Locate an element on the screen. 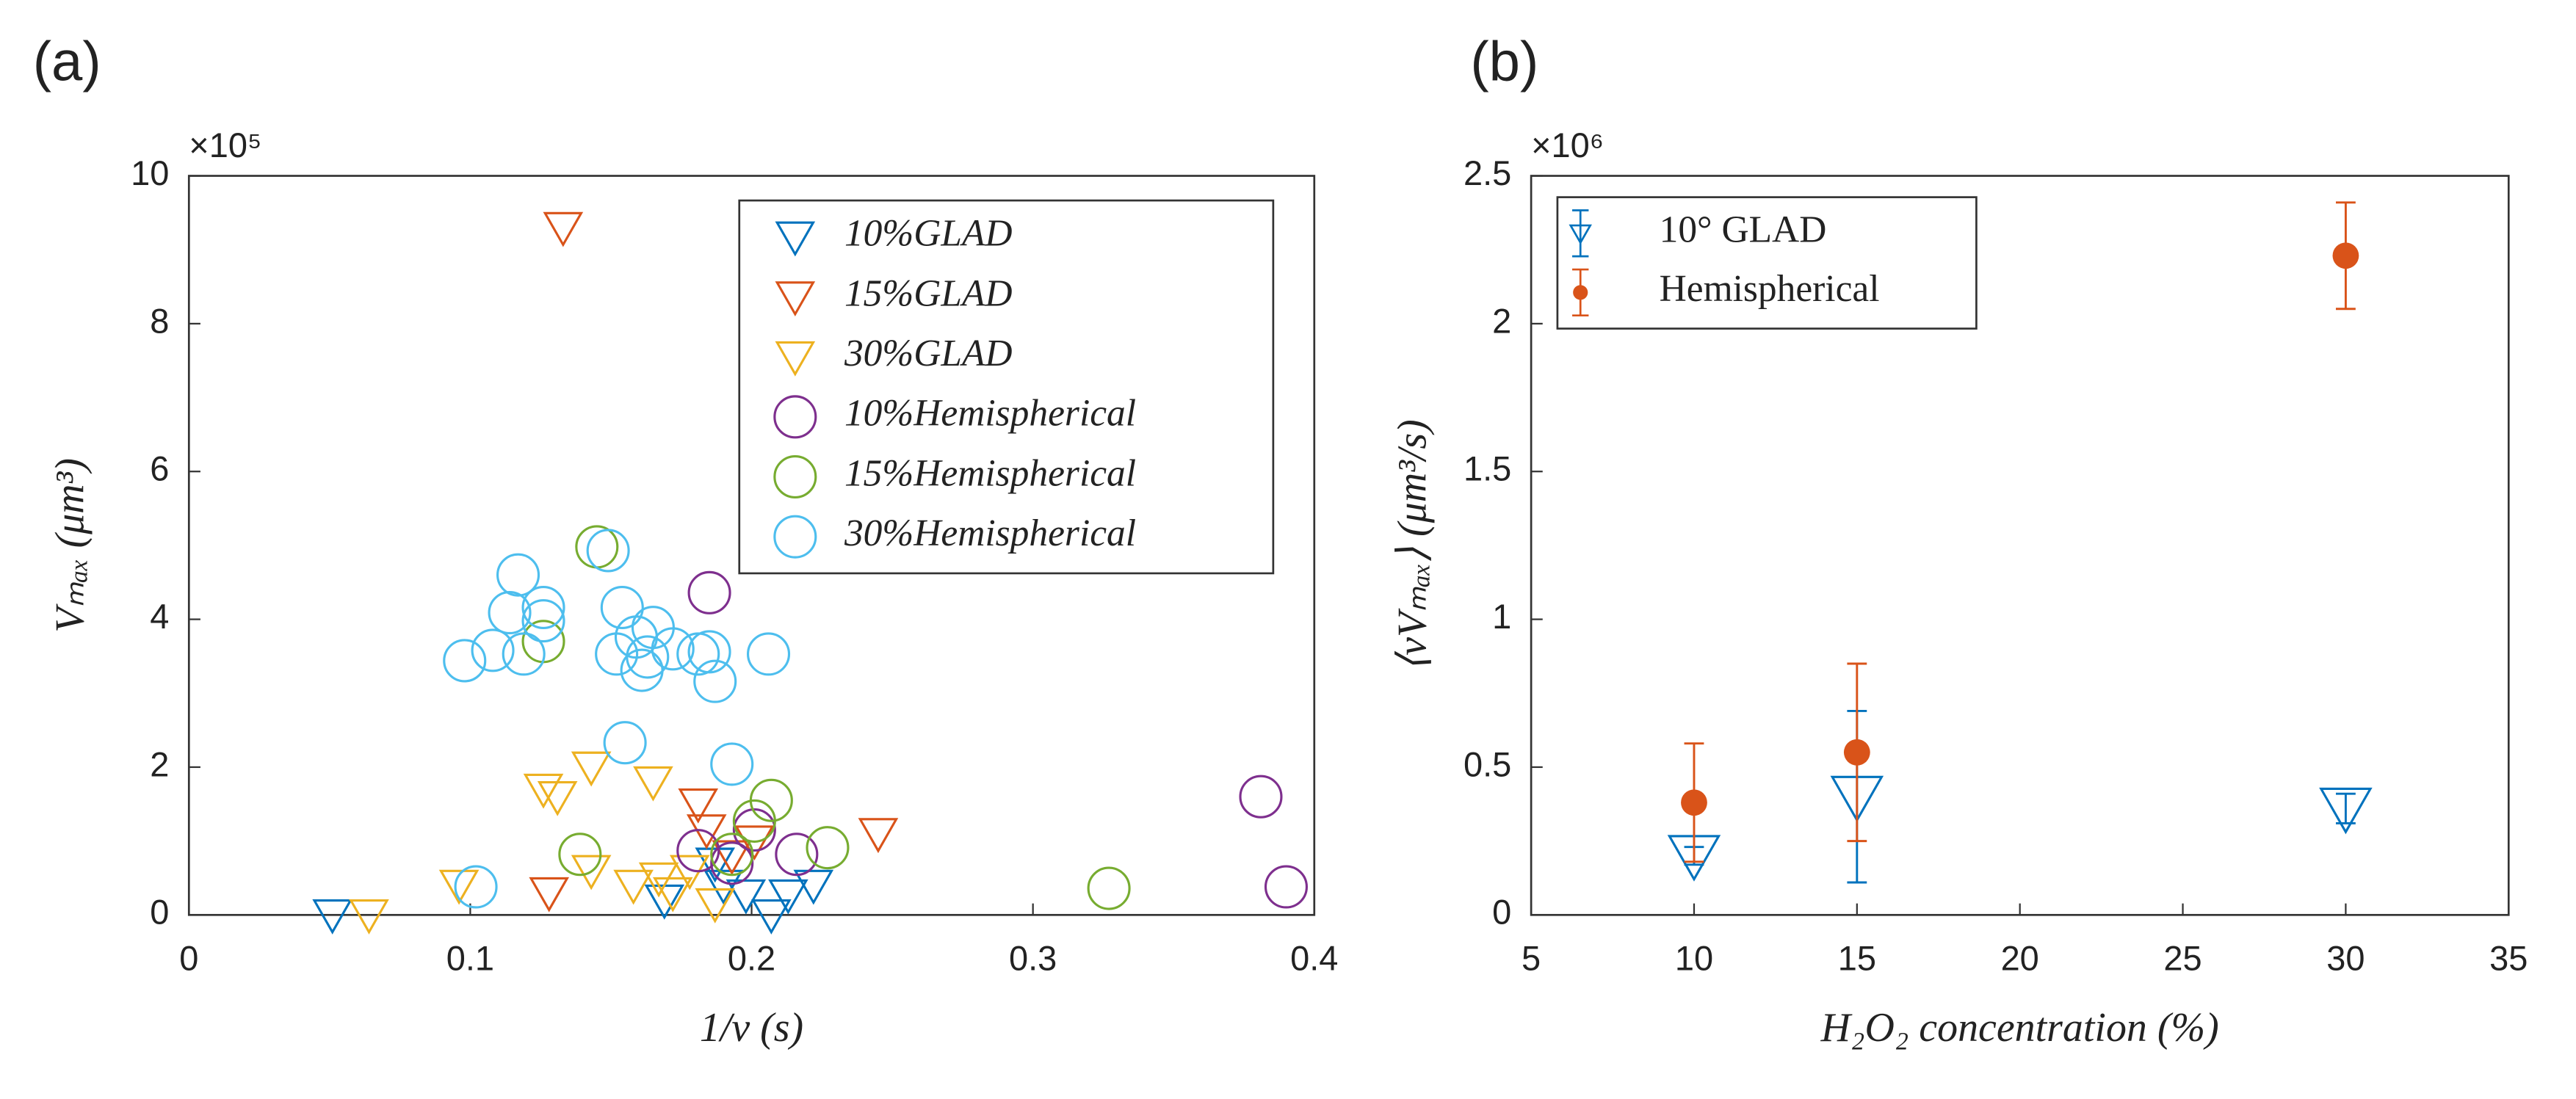 The image size is (2576, 1099). legend-label: 10%GLAD is located at coordinates (928, 234).